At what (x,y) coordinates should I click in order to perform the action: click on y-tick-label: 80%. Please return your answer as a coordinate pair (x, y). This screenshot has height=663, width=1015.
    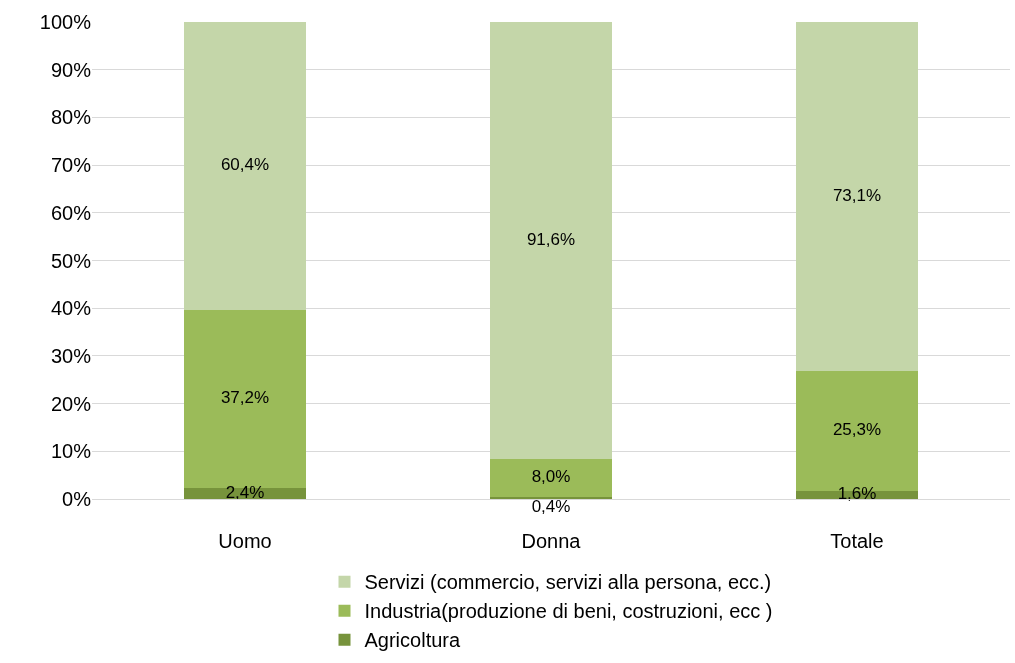
    Looking at the image, I should click on (71, 117).